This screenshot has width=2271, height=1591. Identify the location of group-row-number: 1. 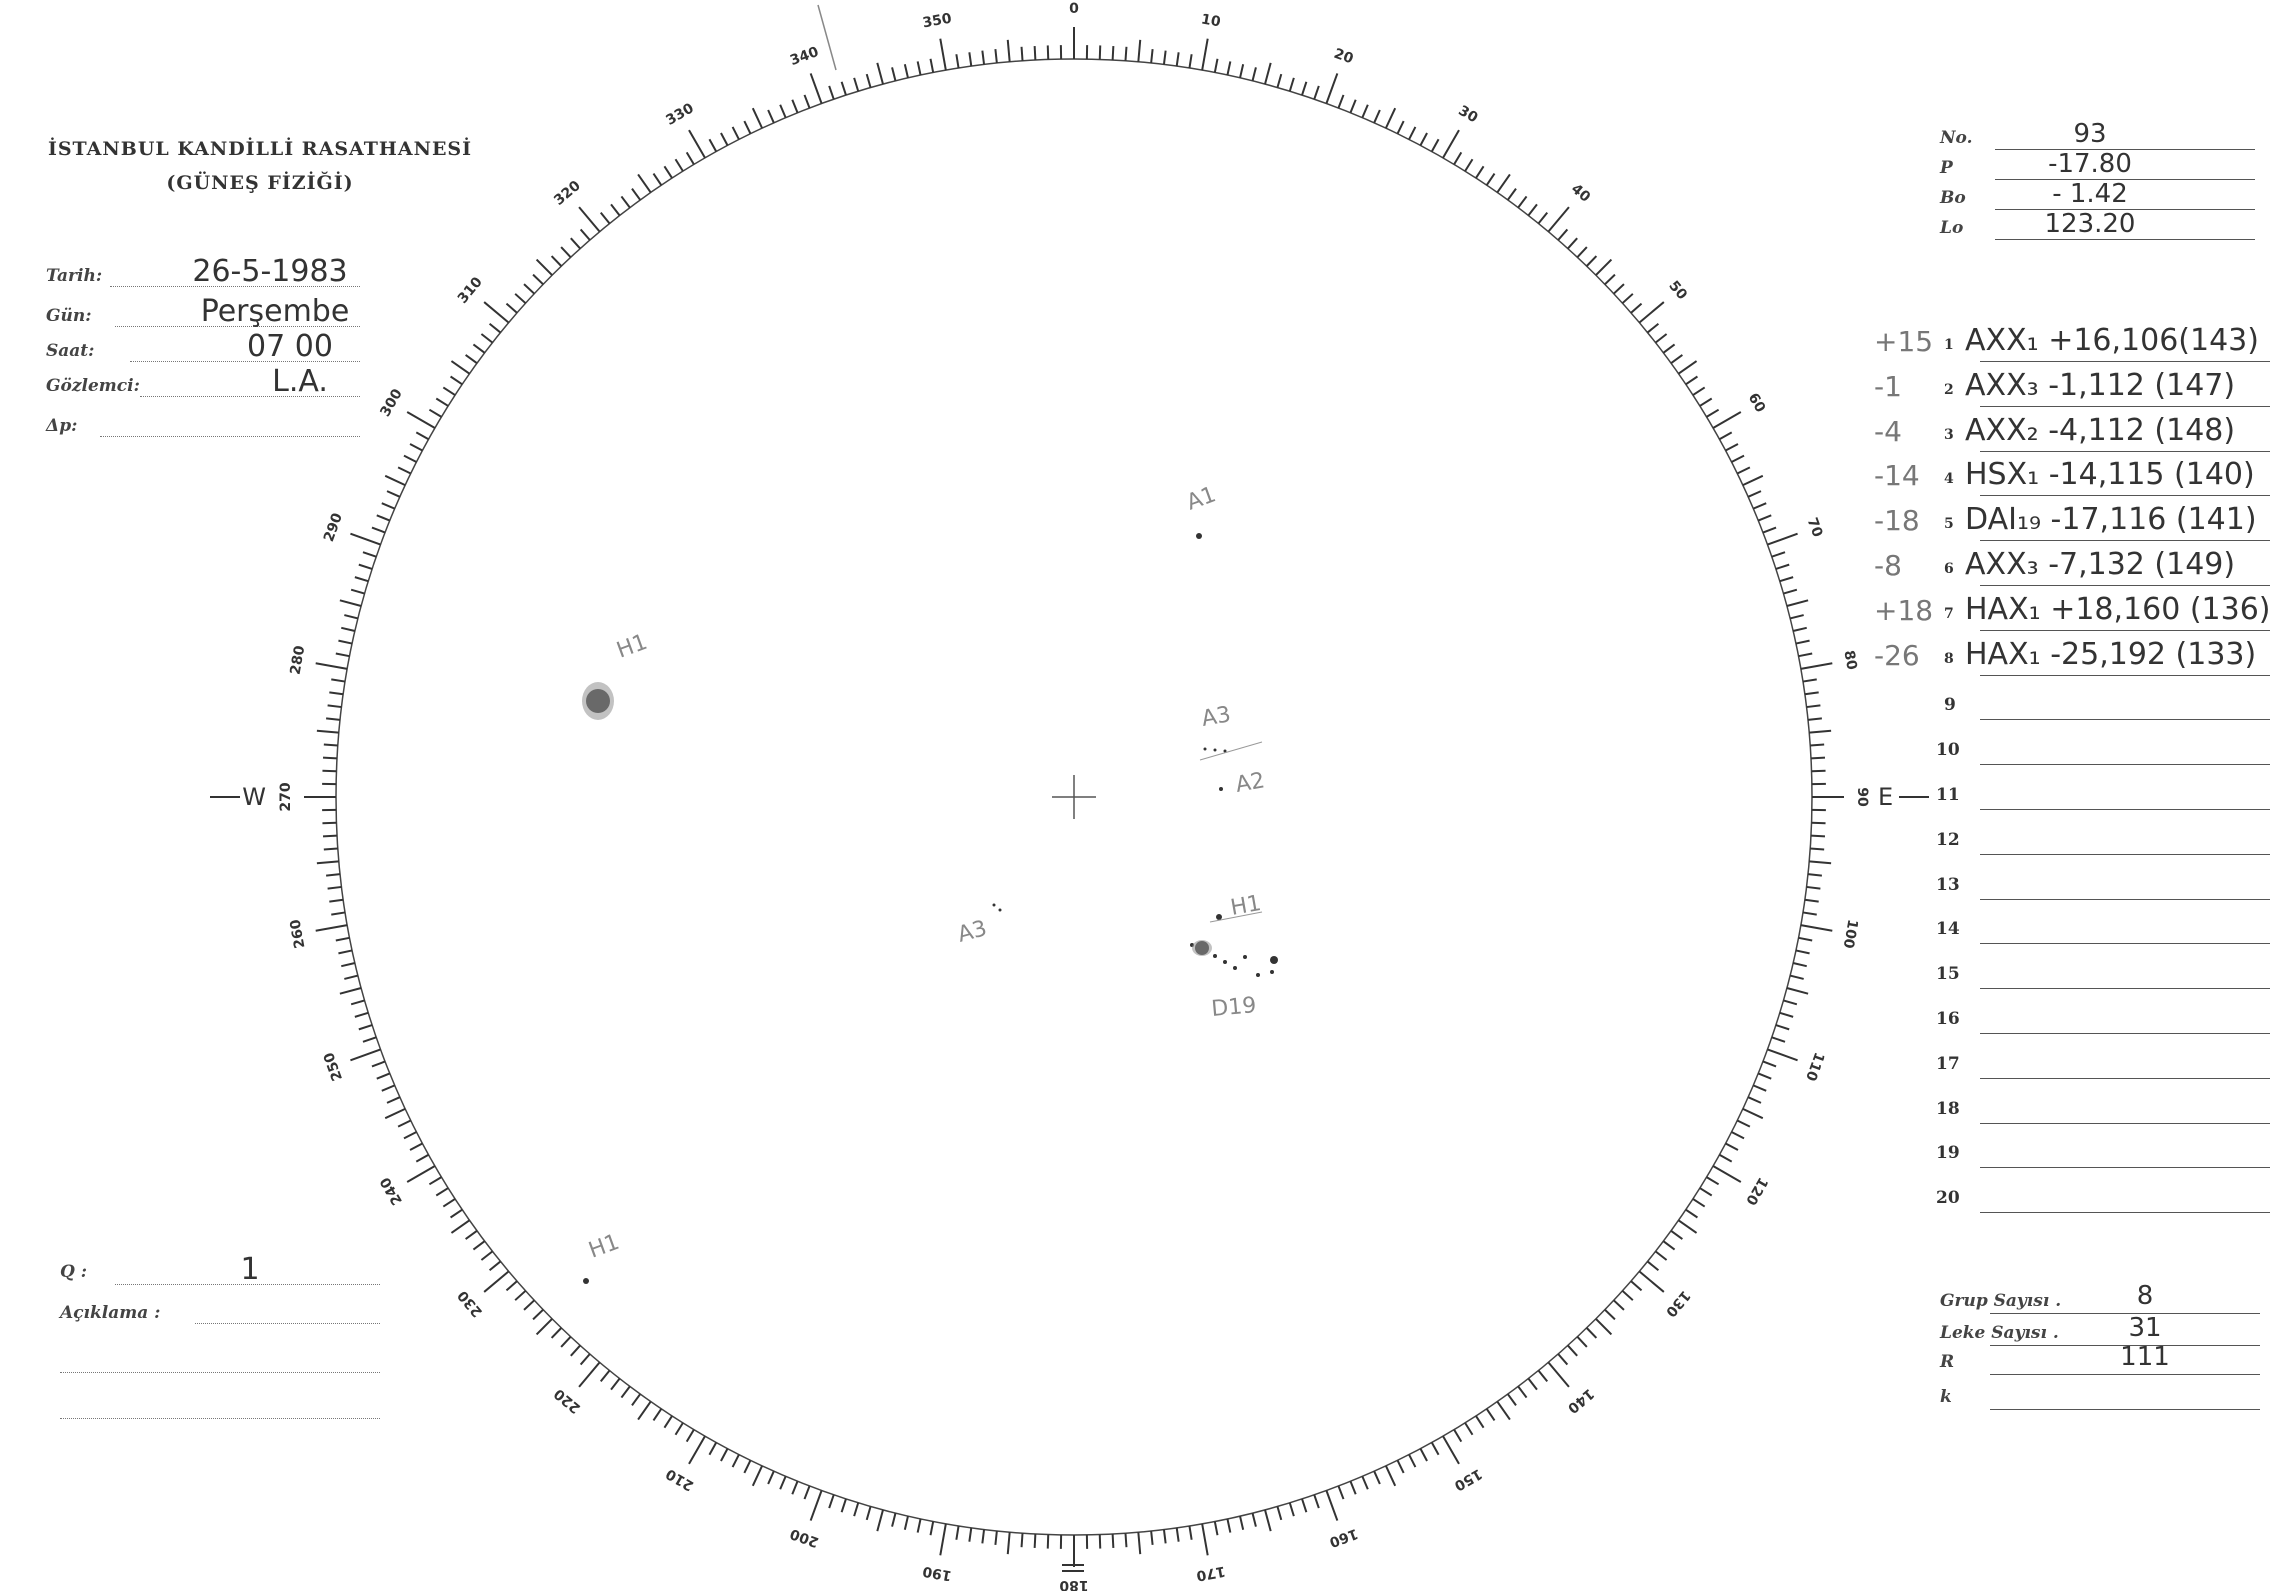
(1949, 345).